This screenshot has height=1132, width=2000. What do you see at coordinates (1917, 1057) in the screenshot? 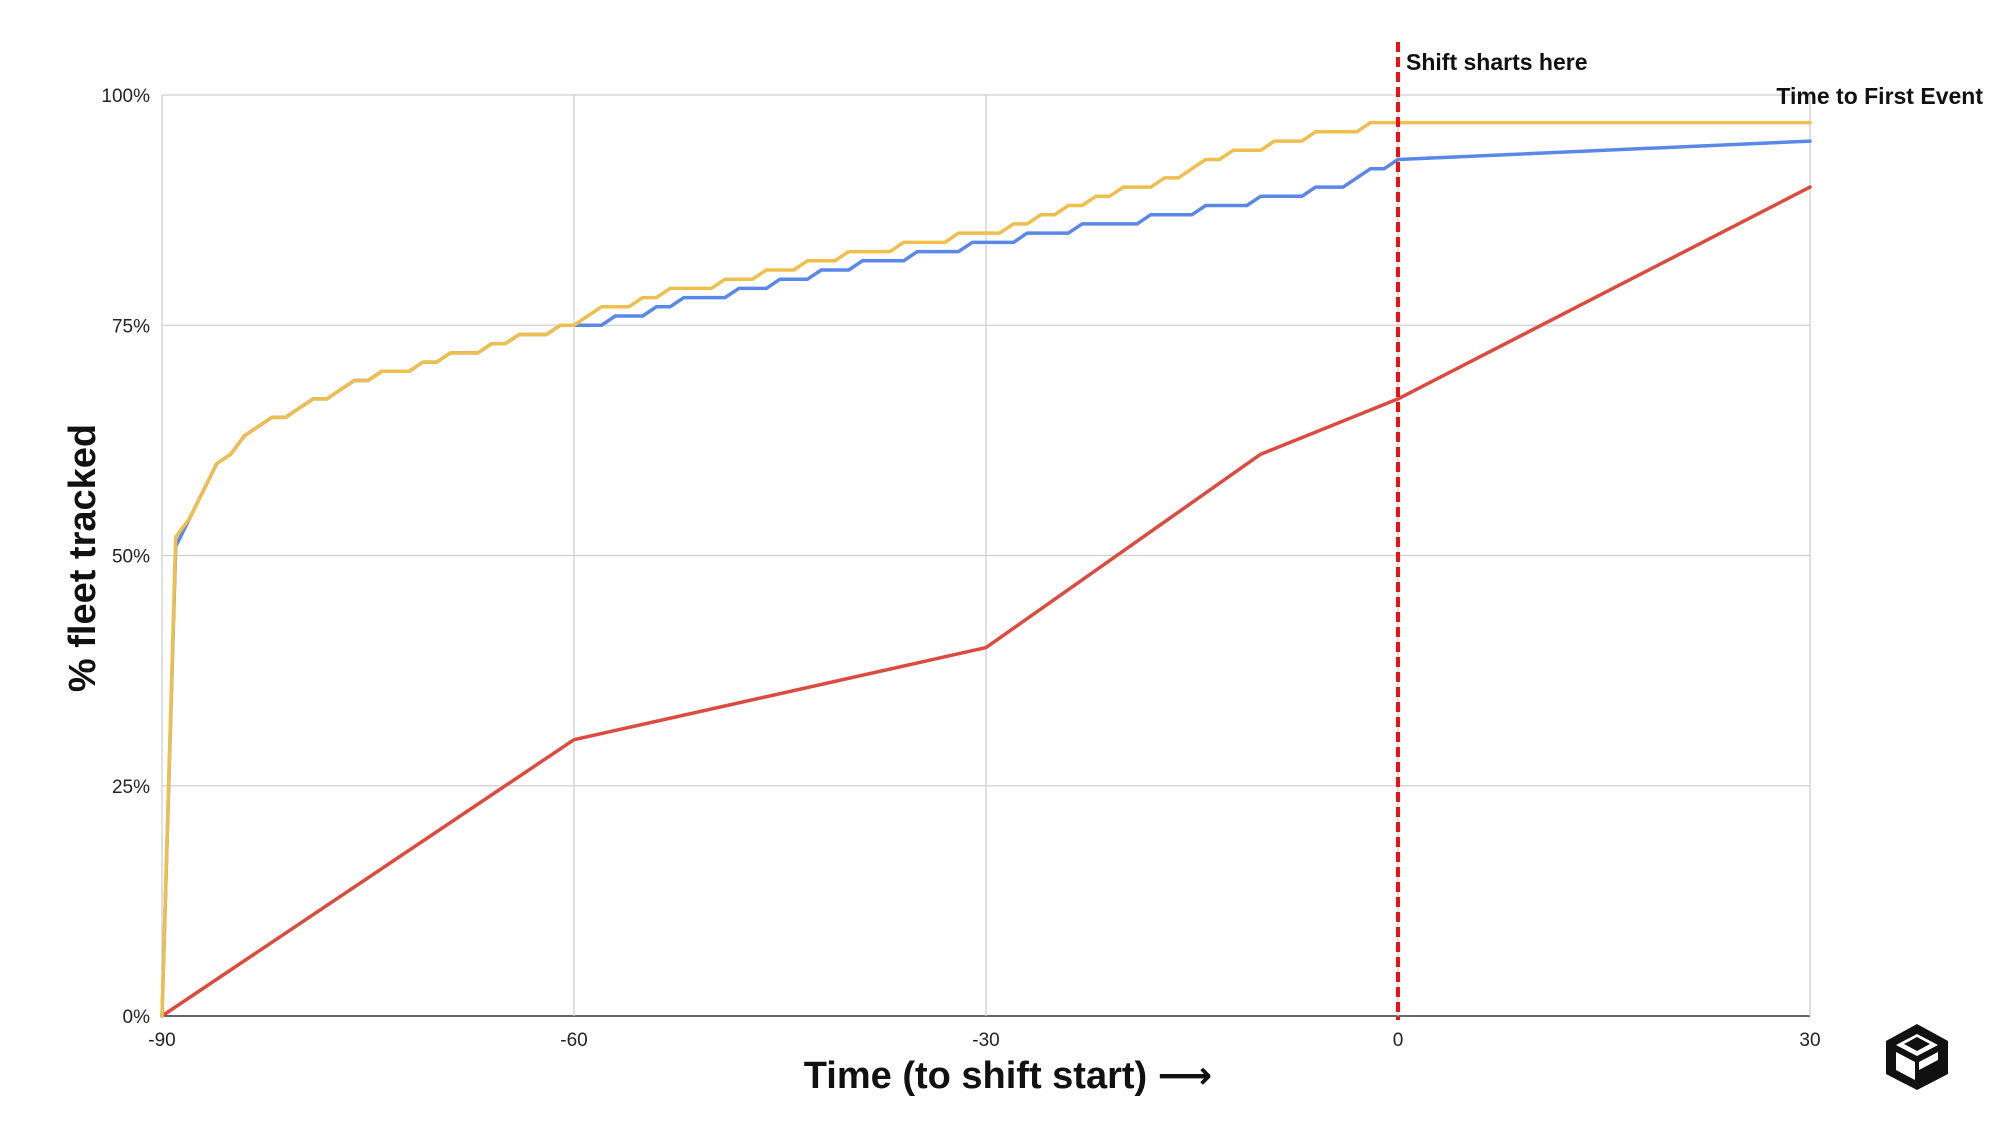
I see `cube-logo-icon` at bounding box center [1917, 1057].